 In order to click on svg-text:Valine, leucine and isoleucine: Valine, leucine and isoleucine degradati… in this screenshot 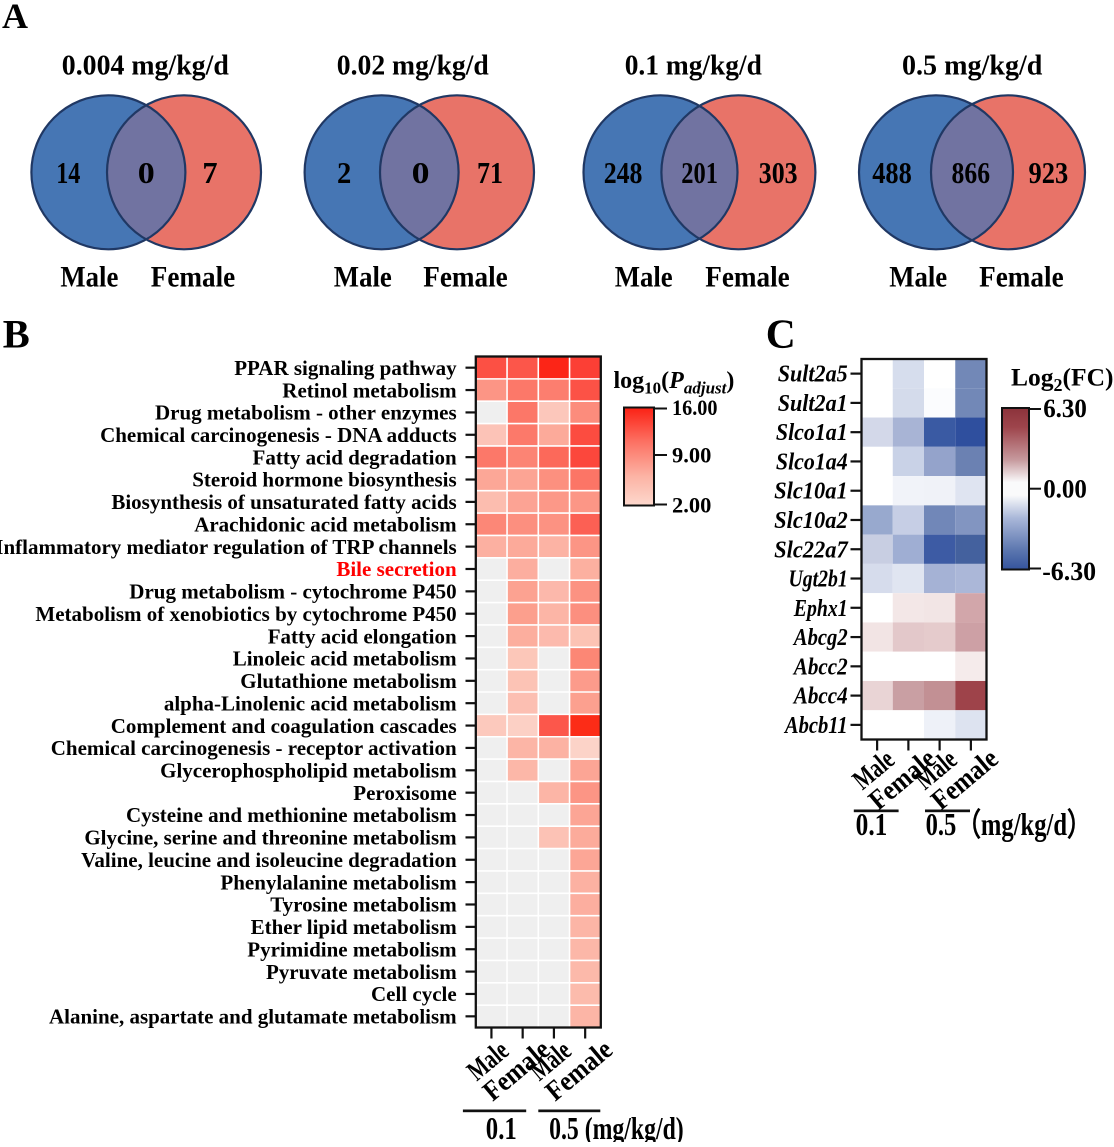, I will do `click(269, 860)`.